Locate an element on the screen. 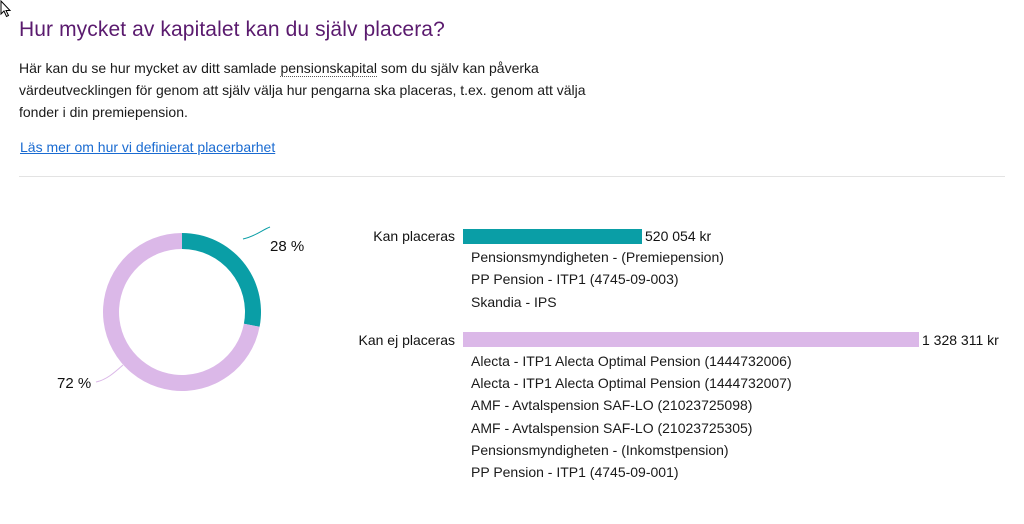 This screenshot has width=1024, height=524. donut-chart-svg is located at coordinates (183, 308).